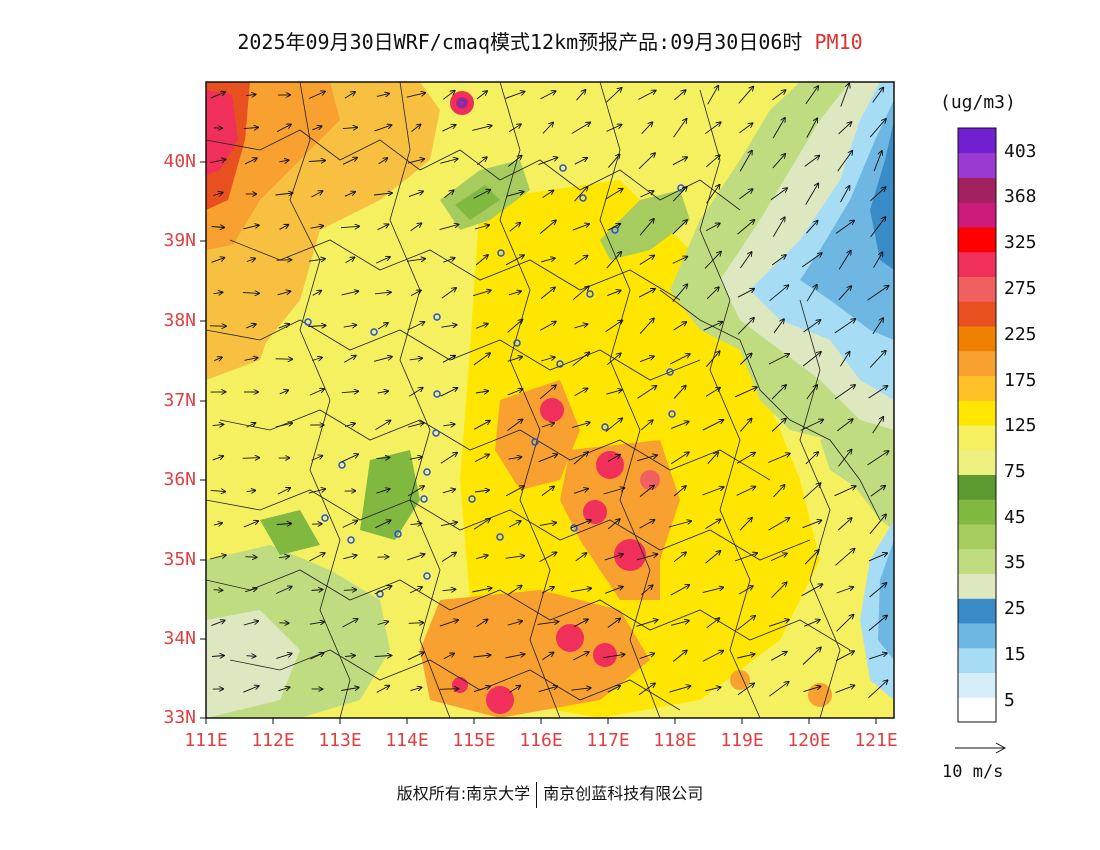 The height and width of the screenshot is (850, 1100). I want to click on lon-label-117e: 117E, so click(608, 740).